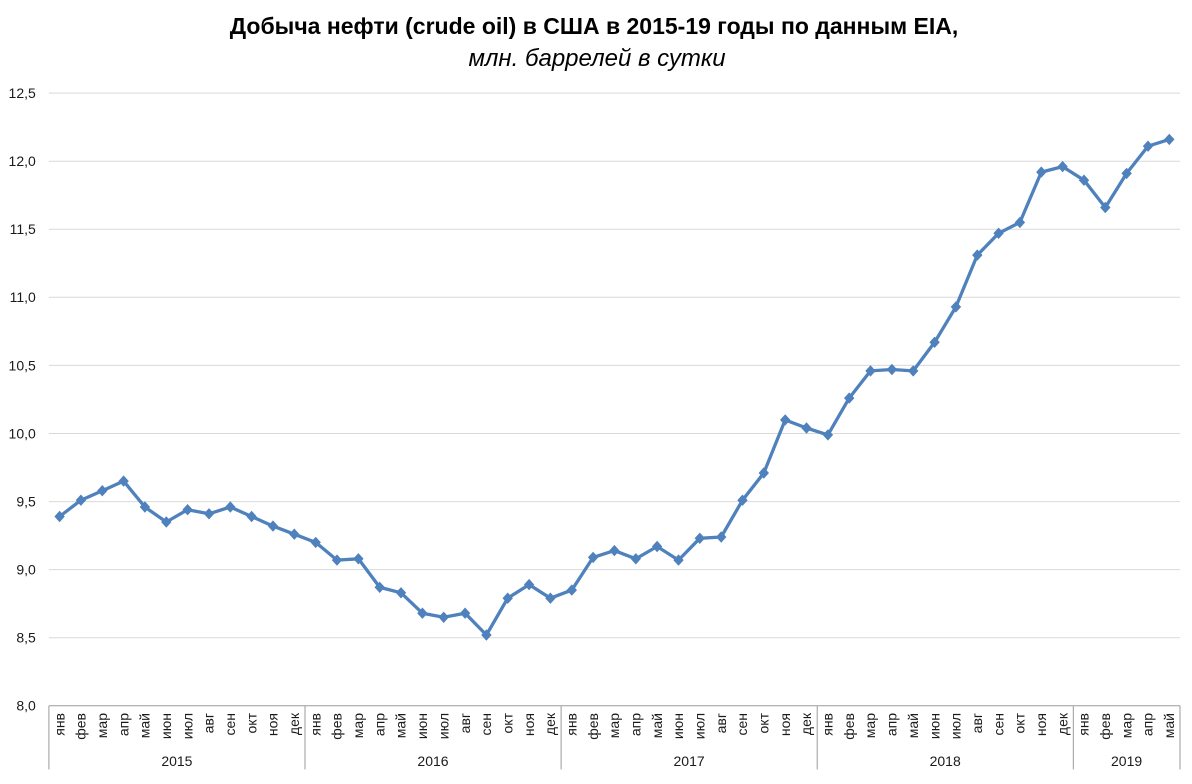  Describe the element at coordinates (22, 161) in the screenshot. I see `svg-text: 12,0` at that location.